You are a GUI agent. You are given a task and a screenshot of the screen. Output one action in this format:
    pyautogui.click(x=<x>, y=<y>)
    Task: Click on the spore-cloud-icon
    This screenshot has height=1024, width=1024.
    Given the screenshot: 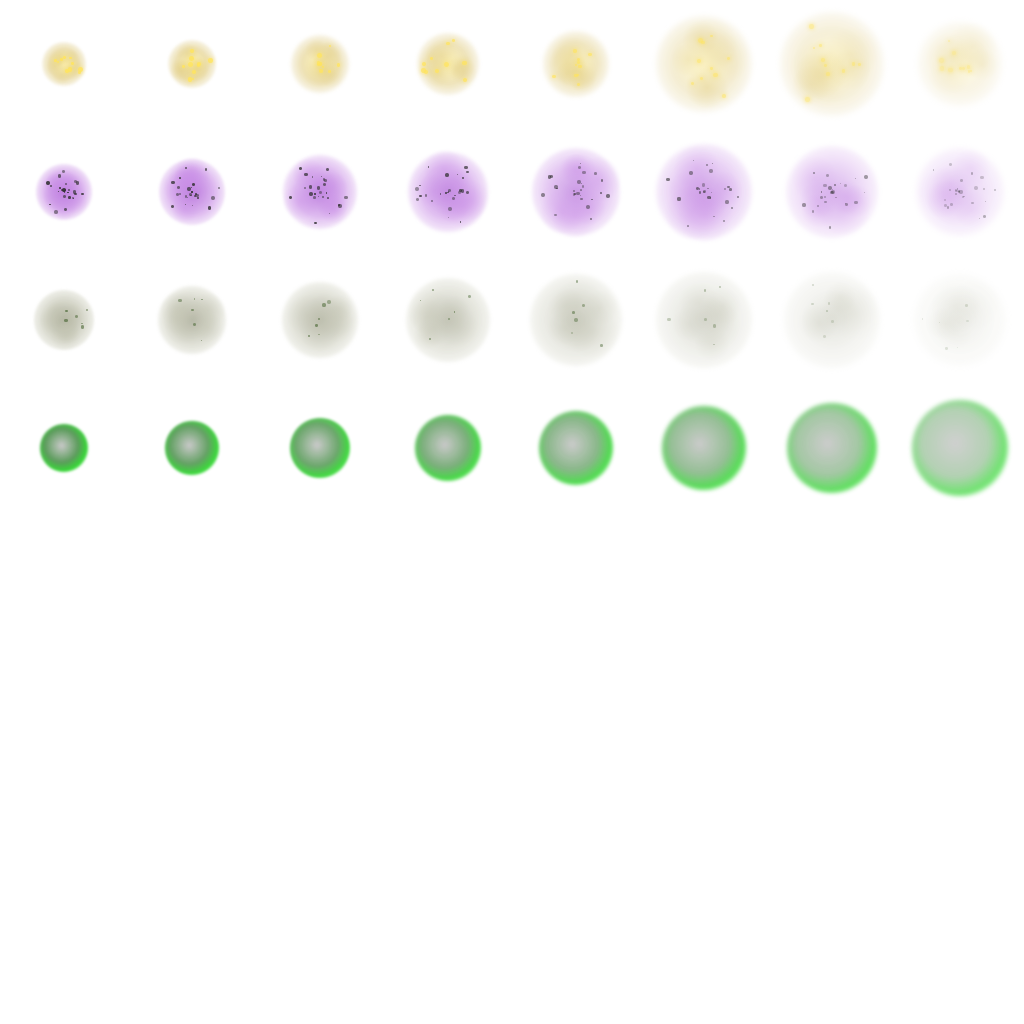 What is the action you would take?
    pyautogui.click(x=832, y=192)
    